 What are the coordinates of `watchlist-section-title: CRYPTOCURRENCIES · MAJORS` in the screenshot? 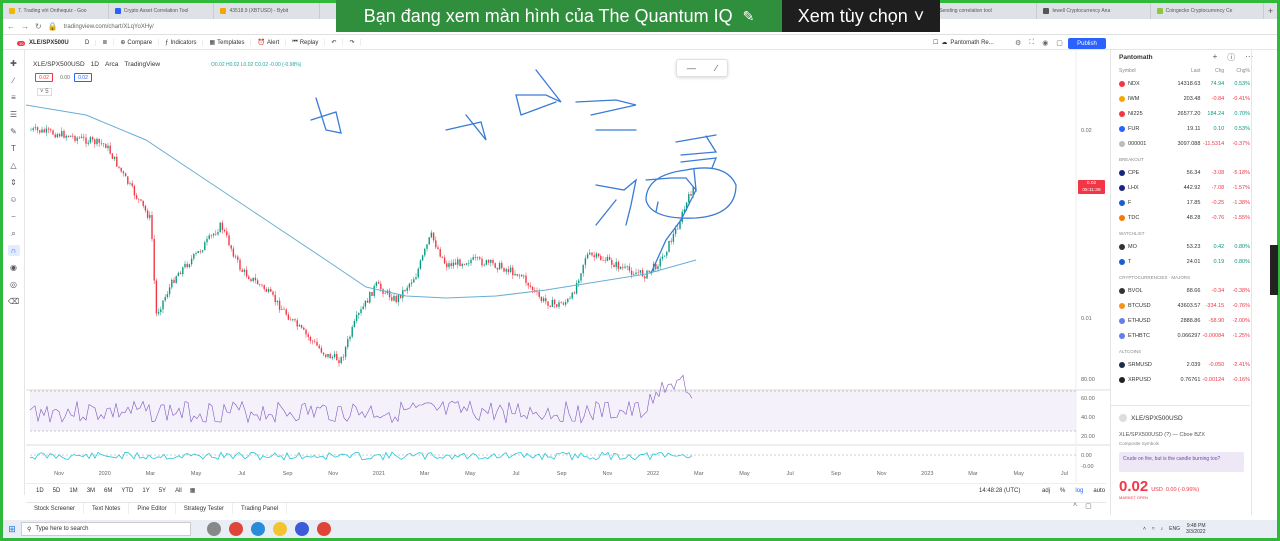 It's located at (1155, 277).